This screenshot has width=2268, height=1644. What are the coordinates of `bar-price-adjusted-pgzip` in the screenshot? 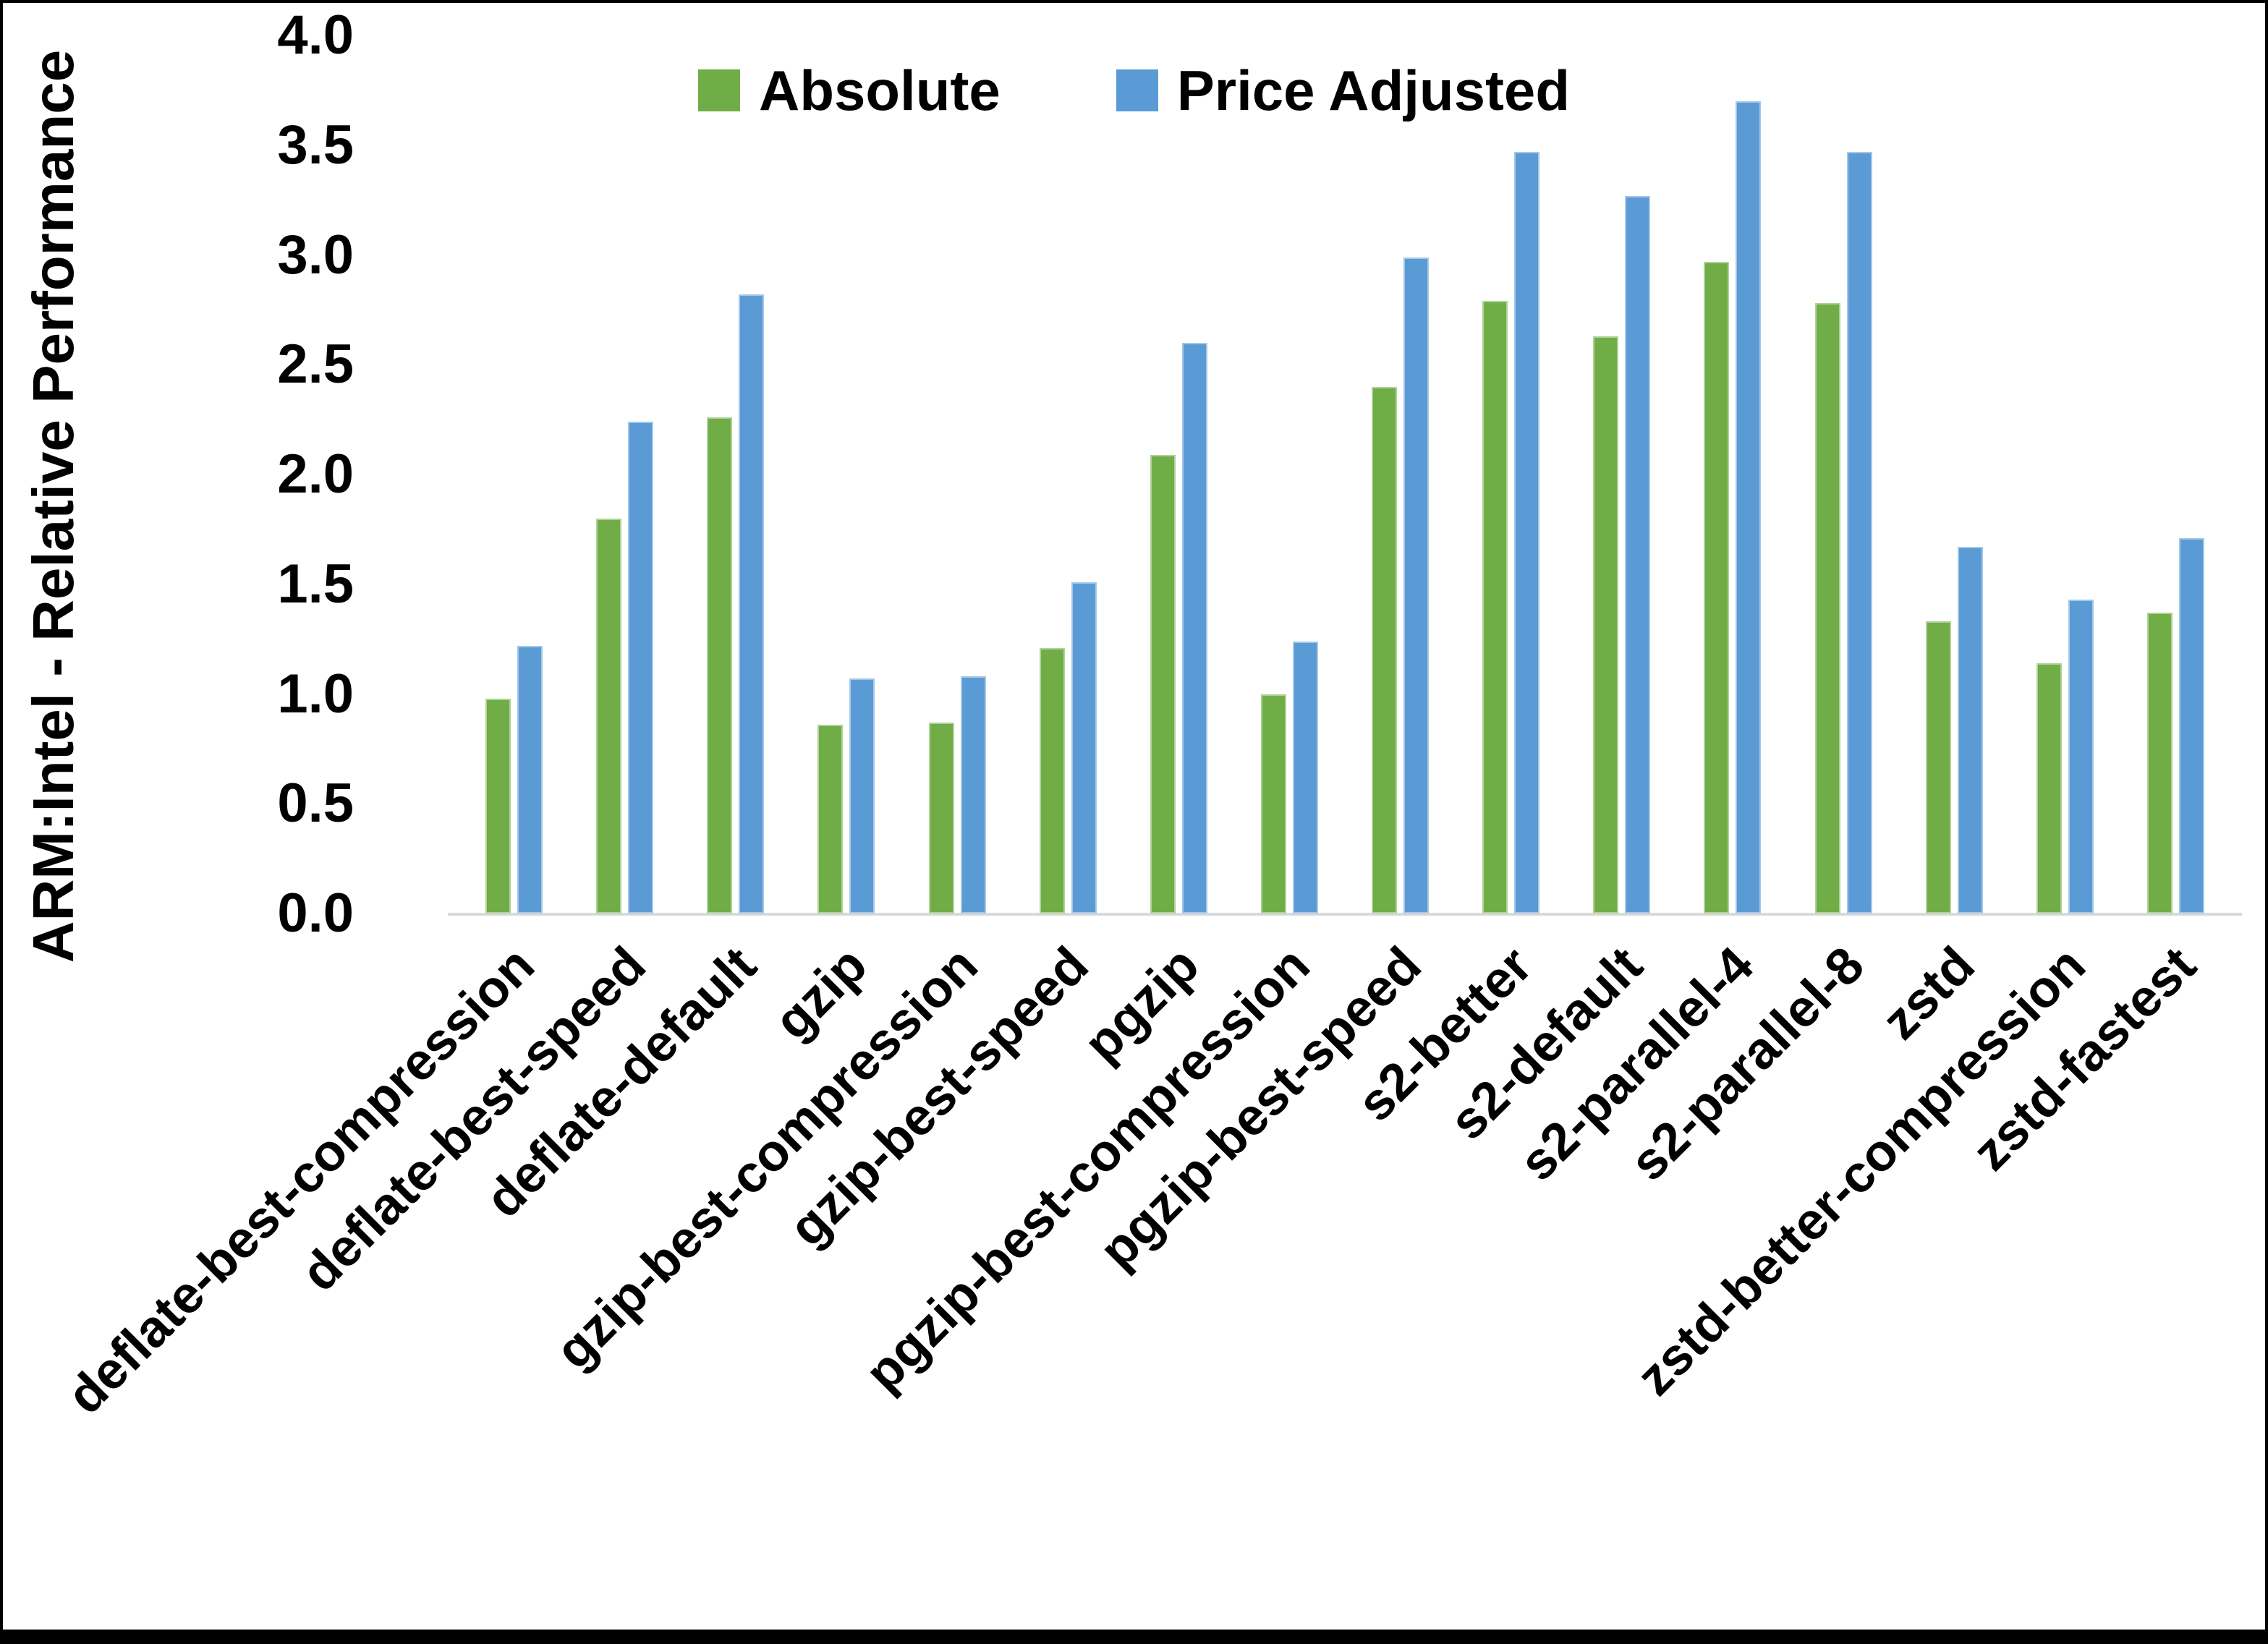 It's located at (1194, 627).